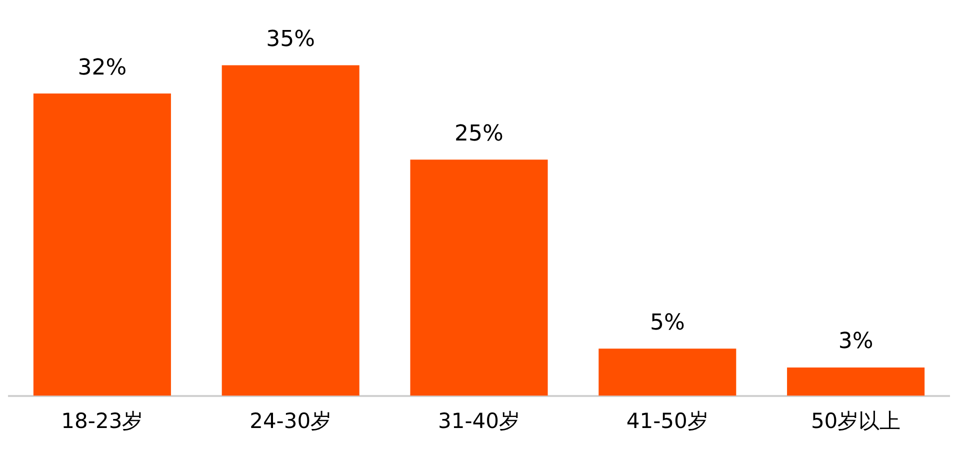 The height and width of the screenshot is (449, 958). What do you see at coordinates (856, 341) in the screenshot?
I see `data-label: 3%` at bounding box center [856, 341].